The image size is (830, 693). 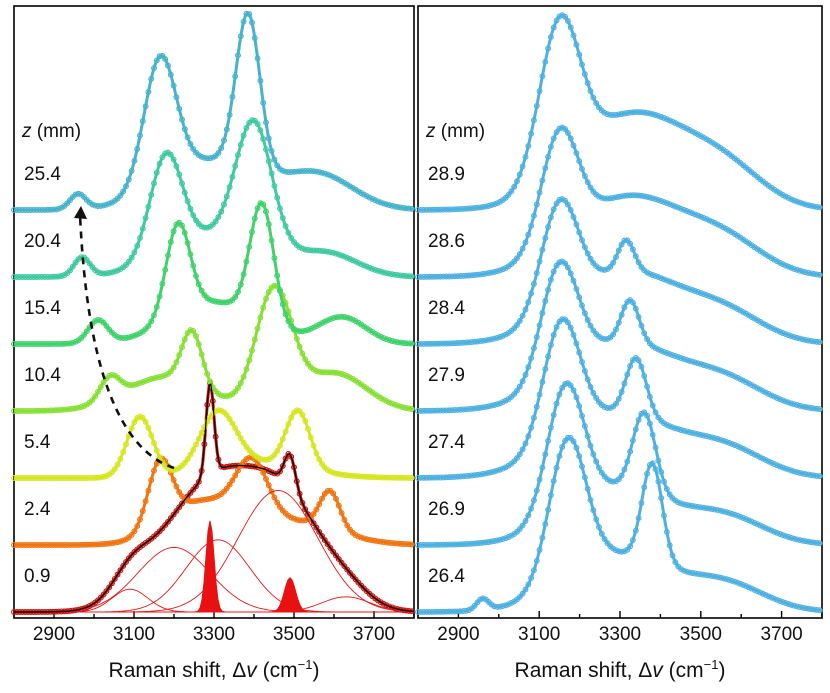 I want to click on curve-label: 0.9, so click(x=37, y=576).